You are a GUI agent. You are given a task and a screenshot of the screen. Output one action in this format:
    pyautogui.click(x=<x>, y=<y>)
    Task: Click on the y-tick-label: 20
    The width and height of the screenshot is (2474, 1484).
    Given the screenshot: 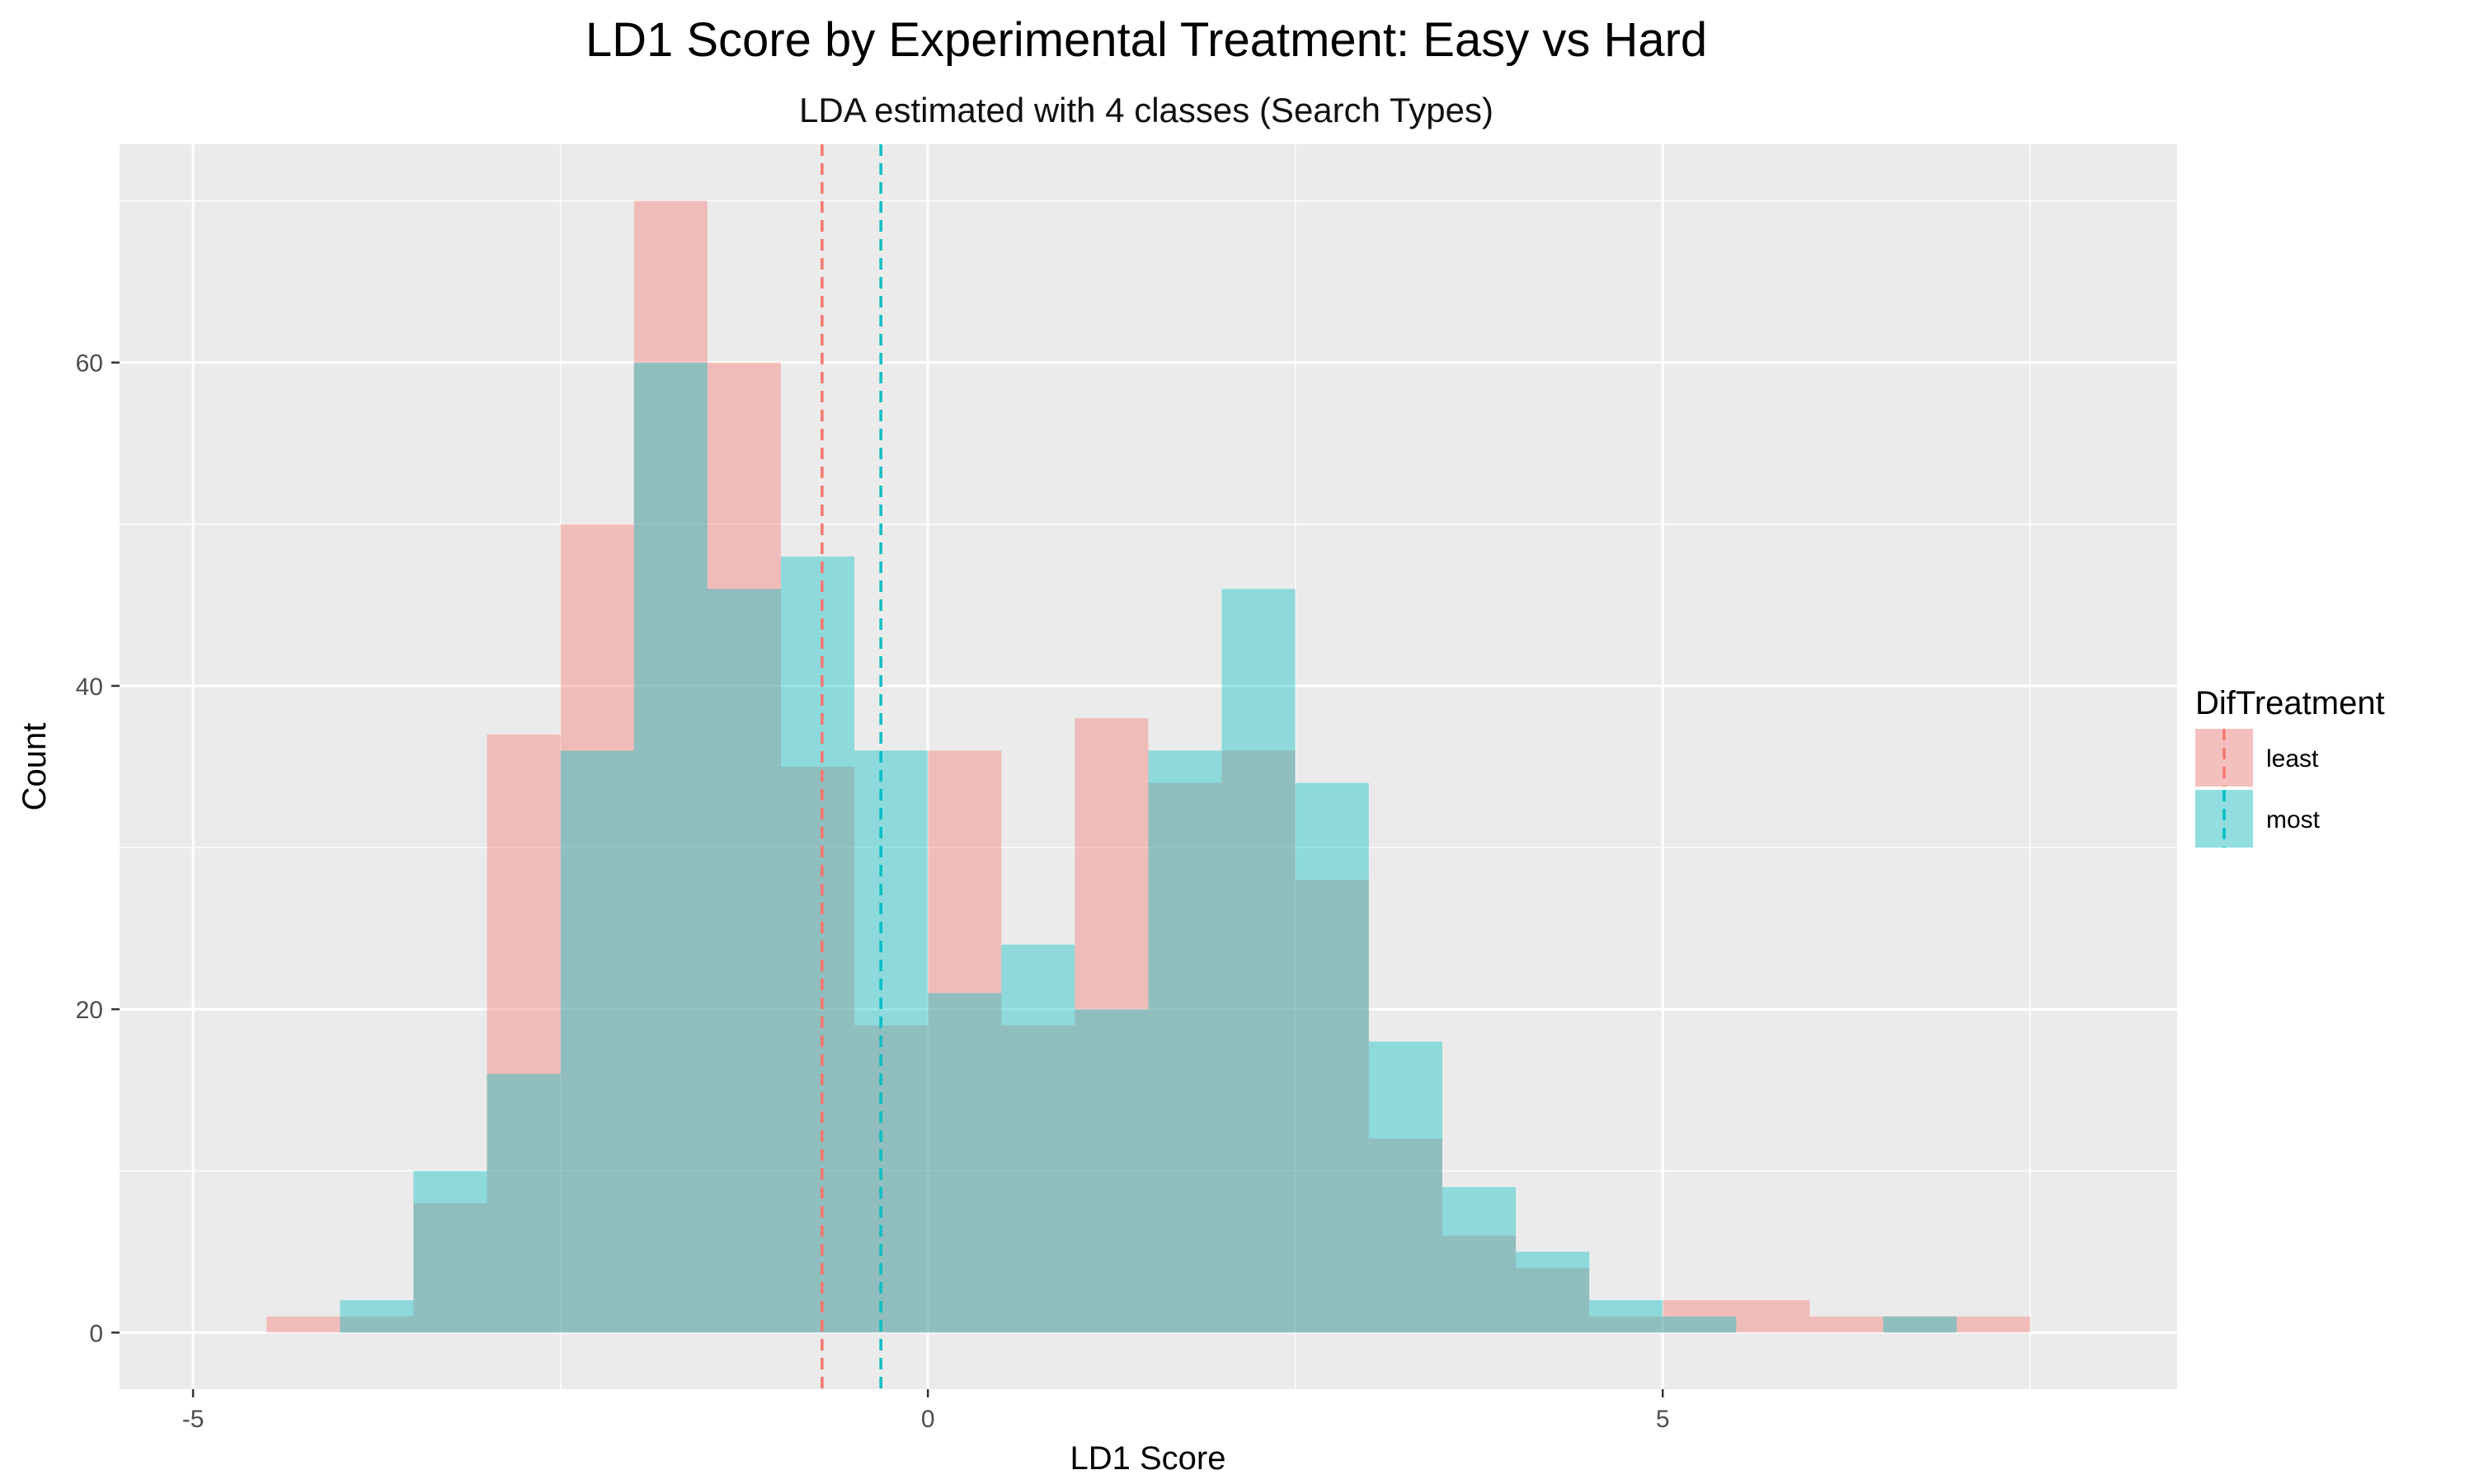 What is the action you would take?
    pyautogui.click(x=89, y=1011)
    